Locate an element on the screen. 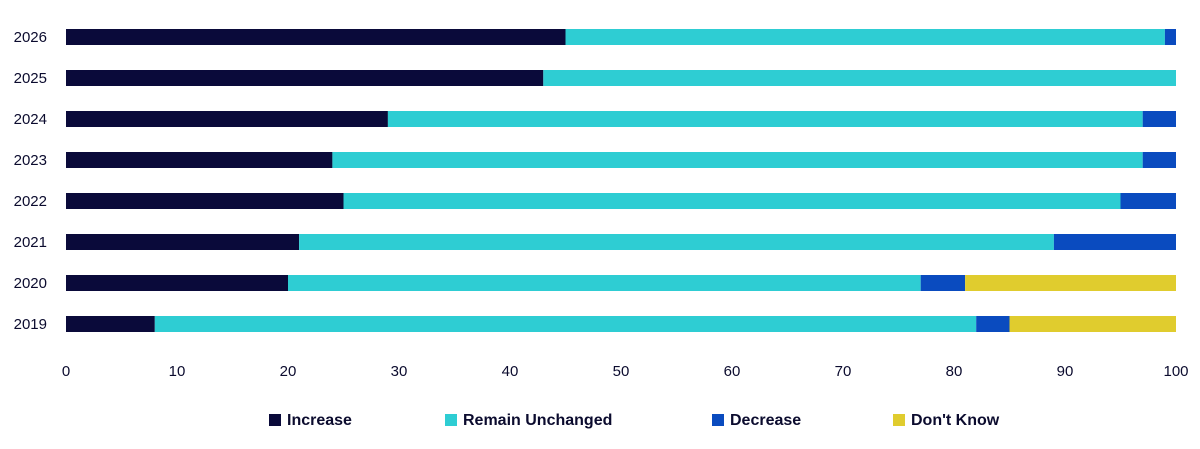  bar-segment-2021-remain-unchanged is located at coordinates (676, 242).